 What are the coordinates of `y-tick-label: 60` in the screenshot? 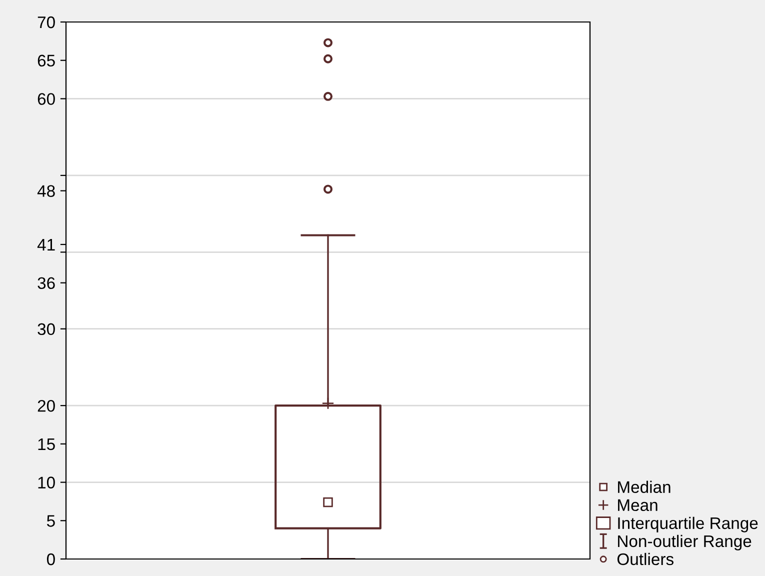 It's located at (46, 99).